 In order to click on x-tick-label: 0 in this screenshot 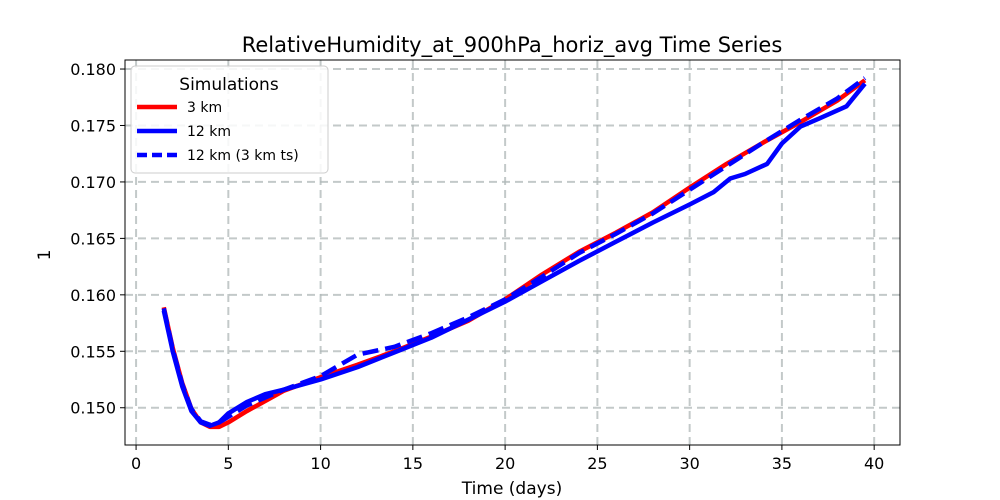, I will do `click(136, 463)`.